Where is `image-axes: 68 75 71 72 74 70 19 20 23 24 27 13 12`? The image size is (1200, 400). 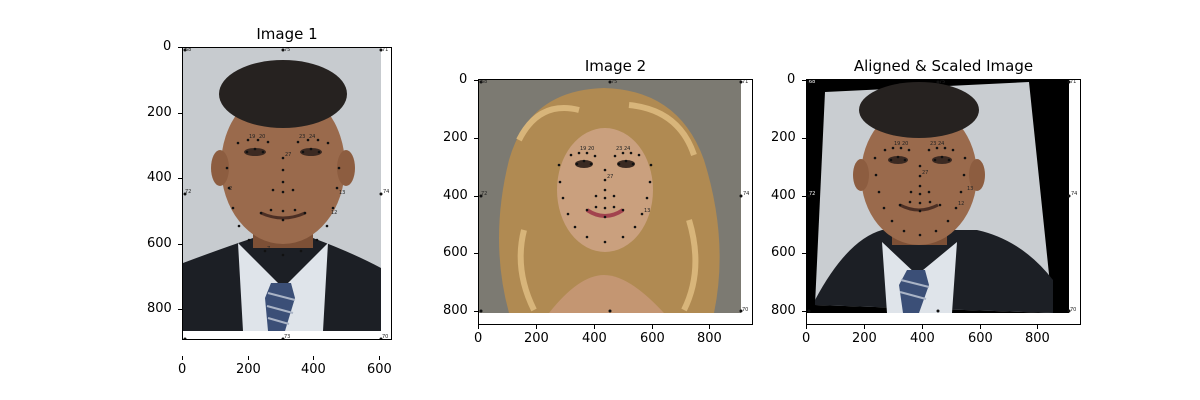
image-axes: 68 75 71 72 74 70 19 20 23 24 27 13 12 is located at coordinates (943, 202).